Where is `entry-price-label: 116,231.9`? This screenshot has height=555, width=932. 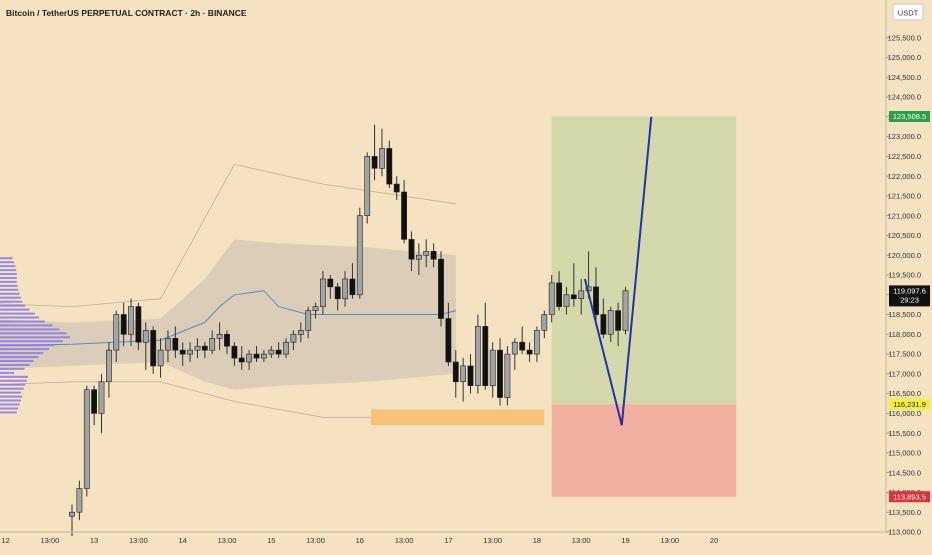 entry-price-label: 116,231.9 is located at coordinates (909, 404).